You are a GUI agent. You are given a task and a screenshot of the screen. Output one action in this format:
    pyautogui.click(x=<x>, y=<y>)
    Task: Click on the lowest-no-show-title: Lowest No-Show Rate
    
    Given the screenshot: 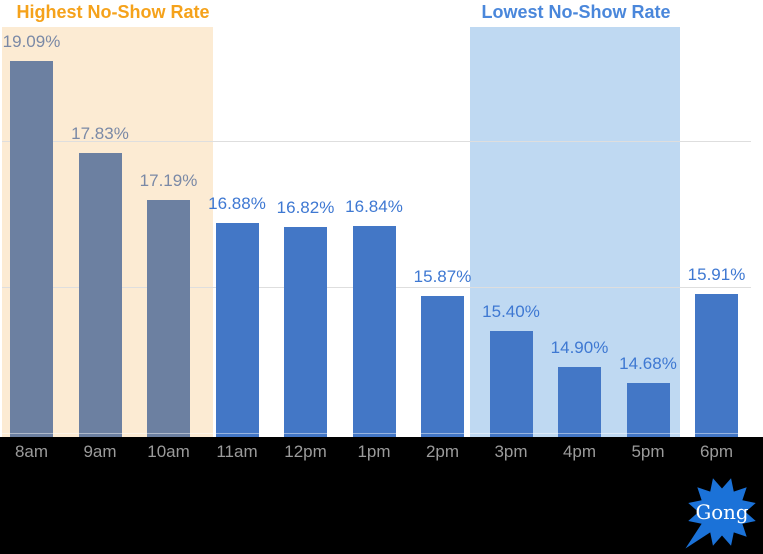 What is the action you would take?
    pyautogui.click(x=576, y=12)
    